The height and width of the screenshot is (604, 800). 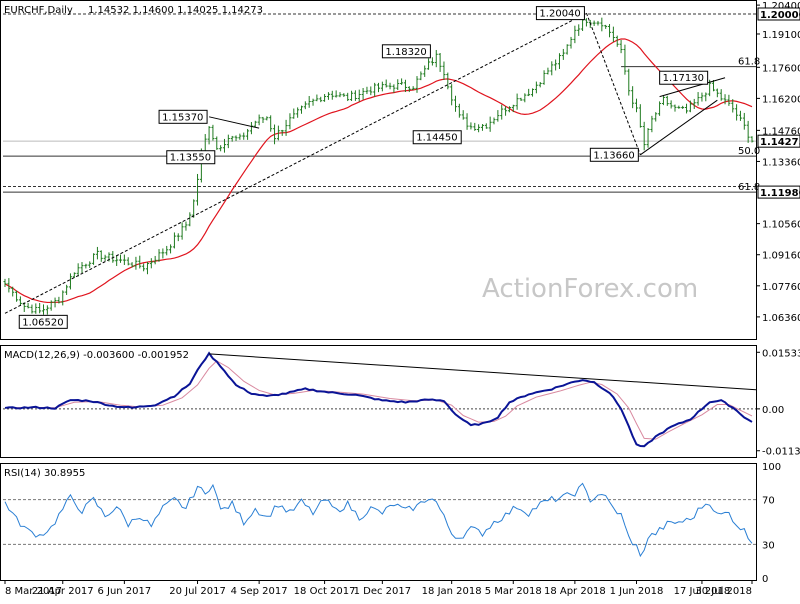 I want to click on price-annotation: 1.20040, so click(x=560, y=13).